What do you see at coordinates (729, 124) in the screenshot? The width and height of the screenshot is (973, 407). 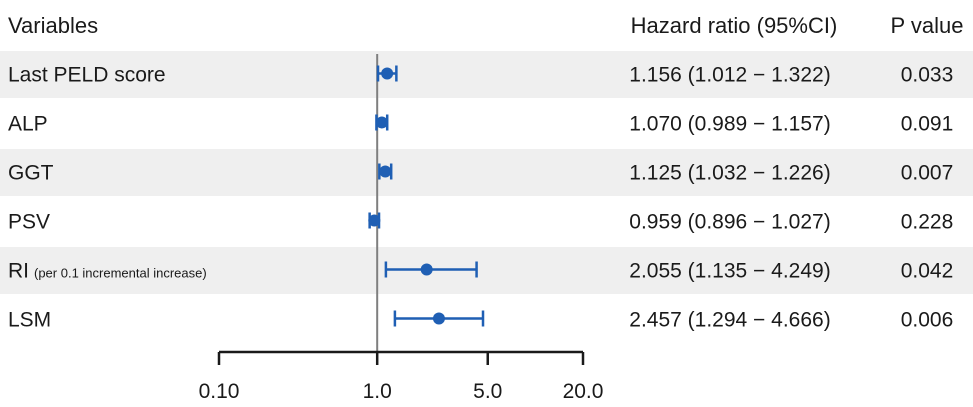 I see `hazard-ratio-cell: 1.070 (0.989 − 1.157)` at bounding box center [729, 124].